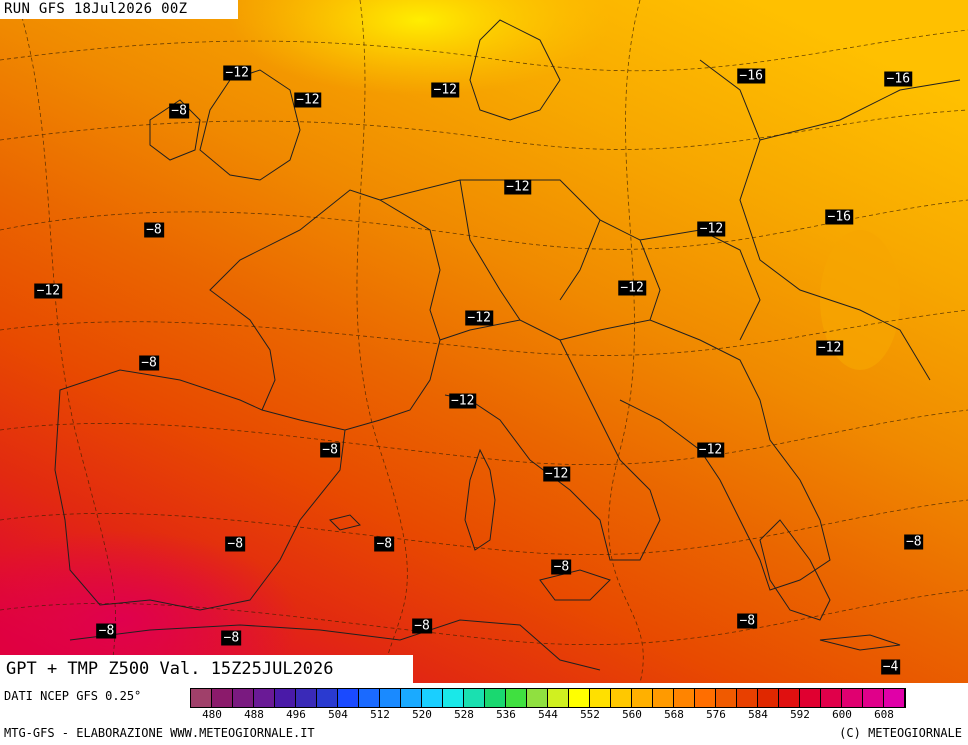 This screenshot has height=745, width=968. What do you see at coordinates (422, 714) in the screenshot?
I see `color-scale-tick: 520` at bounding box center [422, 714].